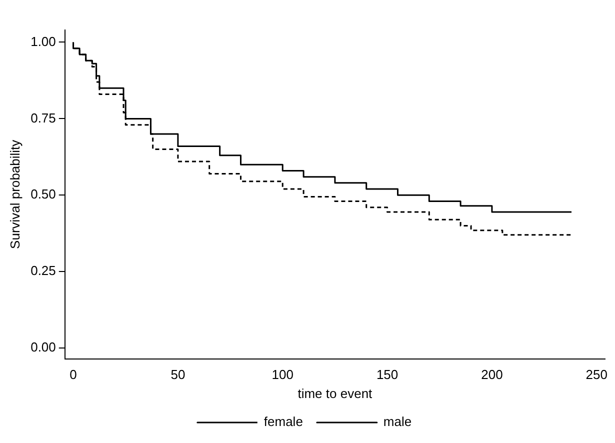 The height and width of the screenshot is (443, 615). I want to click on x-tick-label: 200, so click(492, 374).